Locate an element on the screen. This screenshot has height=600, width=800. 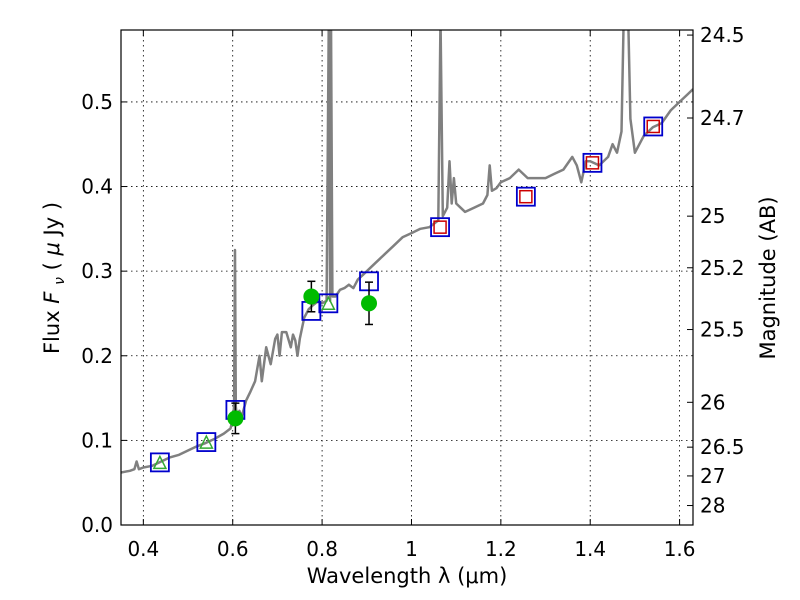
mag-tick-label: 25 is located at coordinates (712, 216).